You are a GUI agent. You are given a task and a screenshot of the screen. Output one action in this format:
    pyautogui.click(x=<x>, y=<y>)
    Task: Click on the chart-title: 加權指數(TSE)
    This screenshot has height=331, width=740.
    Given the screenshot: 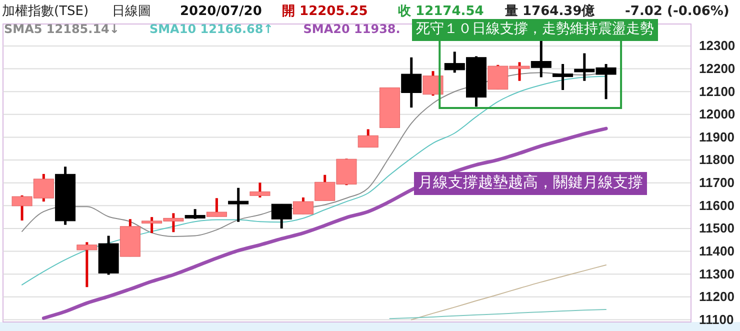 What is the action you would take?
    pyautogui.click(x=45, y=11)
    